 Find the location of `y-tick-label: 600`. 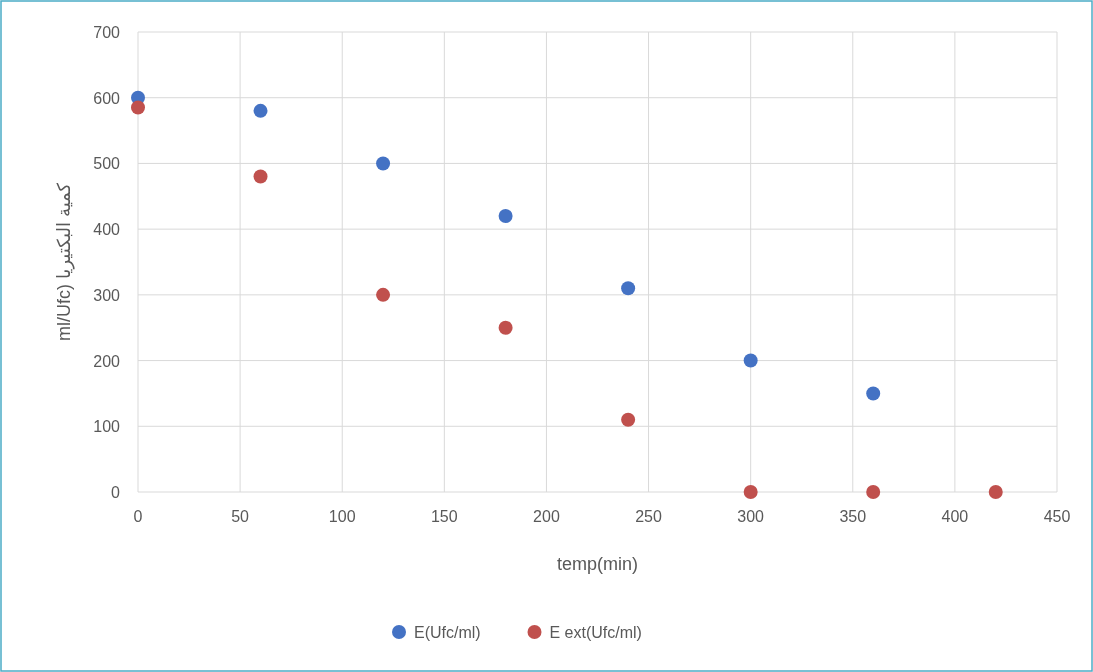

y-tick-label: 600 is located at coordinates (107, 98).